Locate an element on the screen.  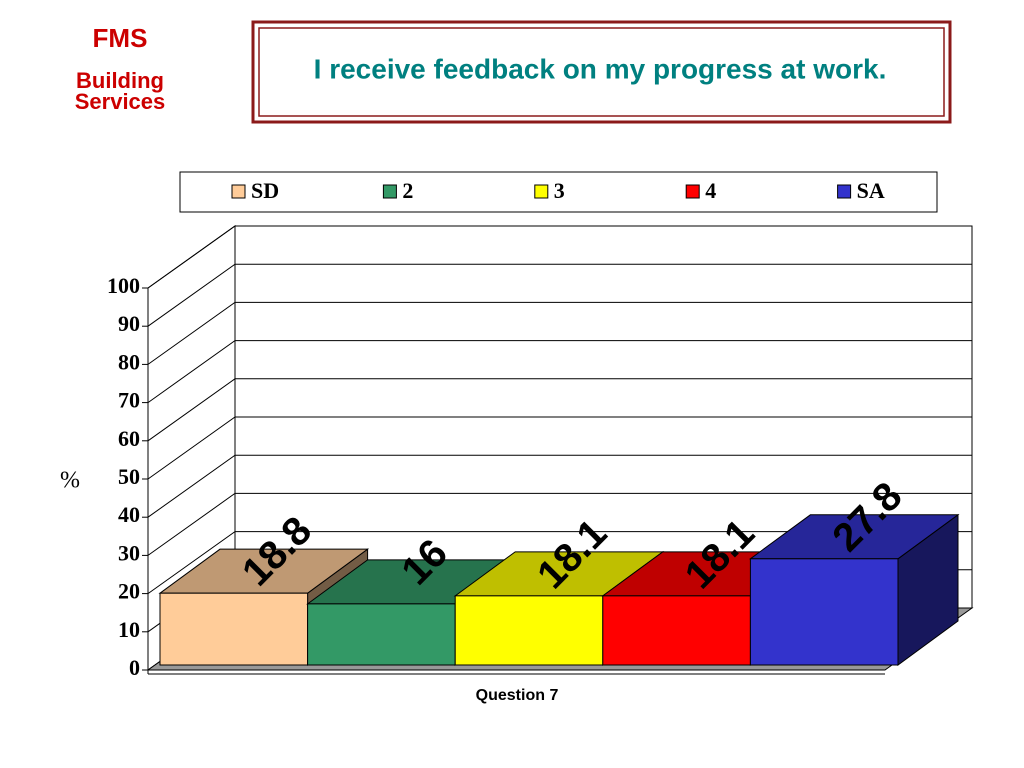
y-tick-label: 40 is located at coordinates (129, 514).